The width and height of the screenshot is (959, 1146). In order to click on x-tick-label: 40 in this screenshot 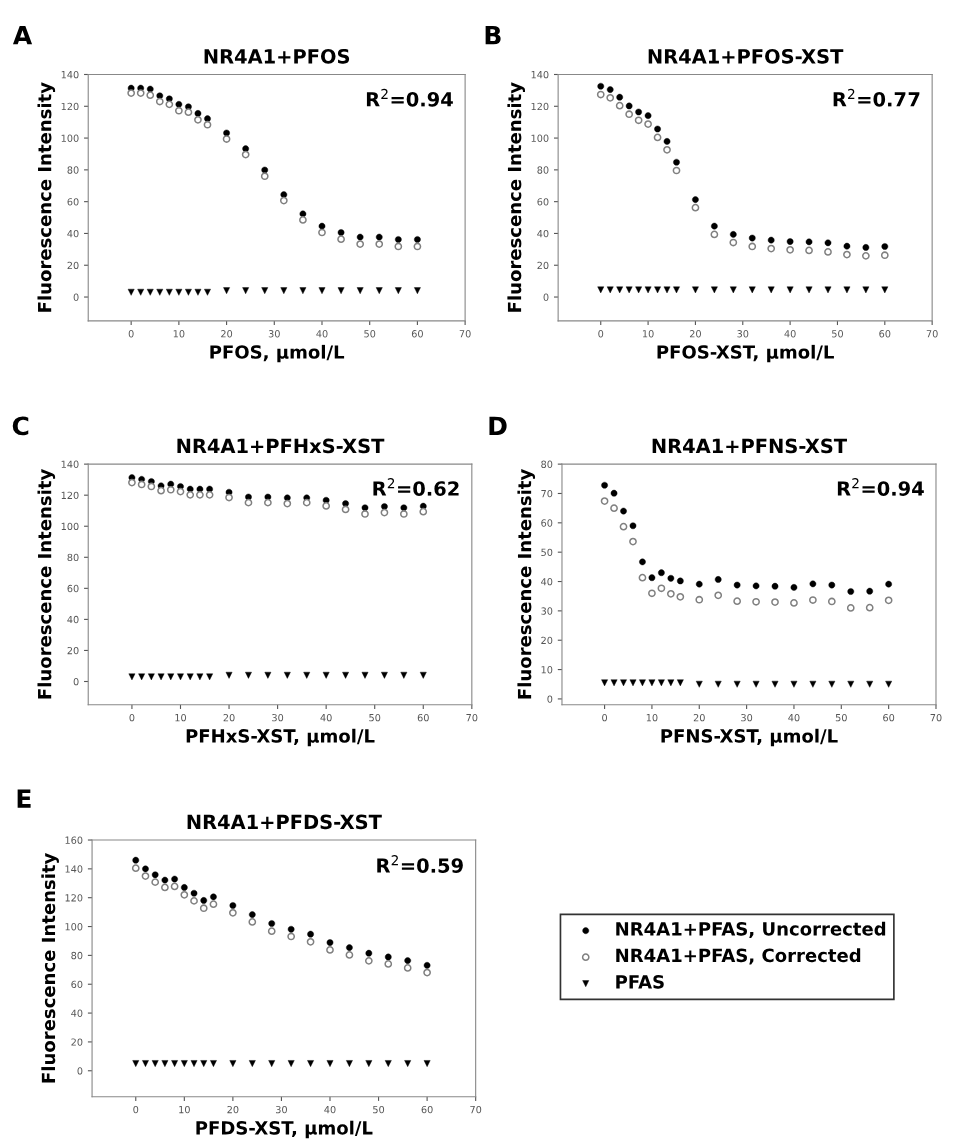, I will do `click(326, 717)`.